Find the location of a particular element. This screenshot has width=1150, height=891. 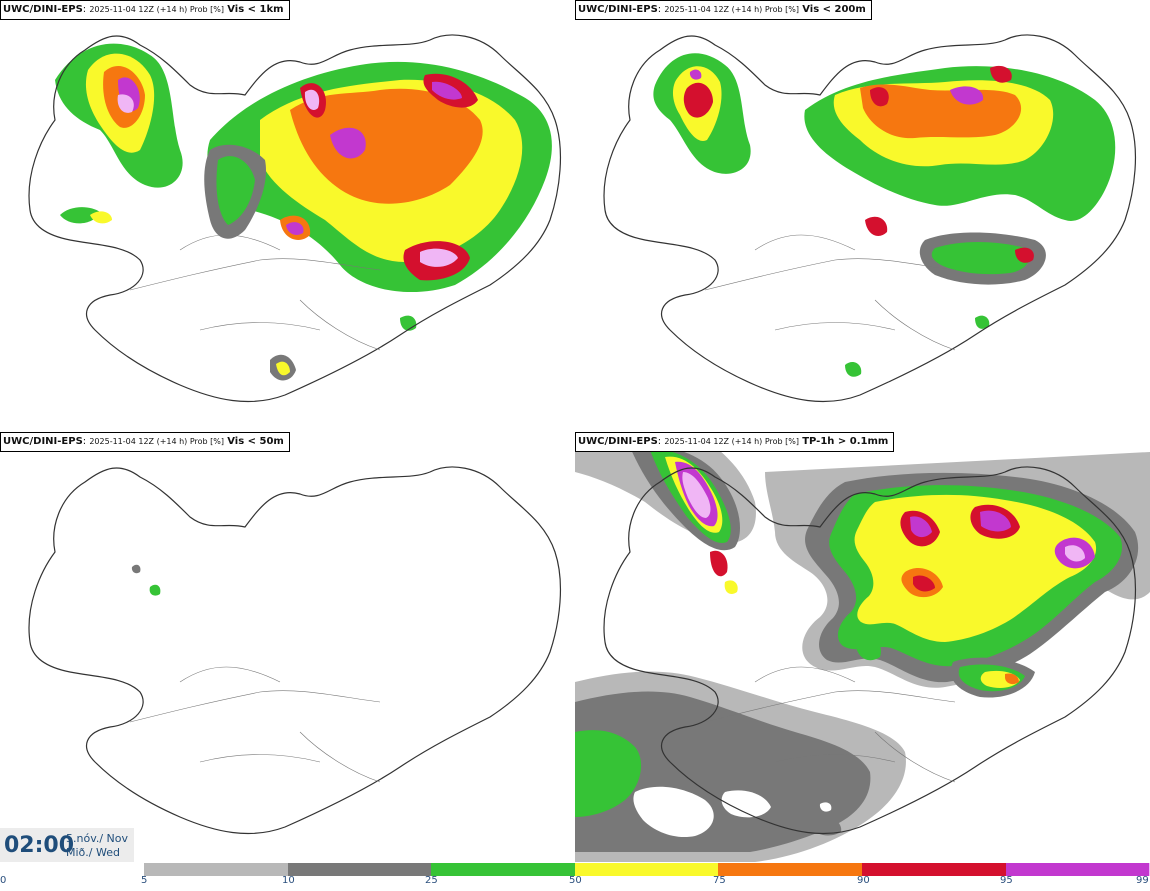

legend-tick: 95 is located at coordinates (1006, 880).